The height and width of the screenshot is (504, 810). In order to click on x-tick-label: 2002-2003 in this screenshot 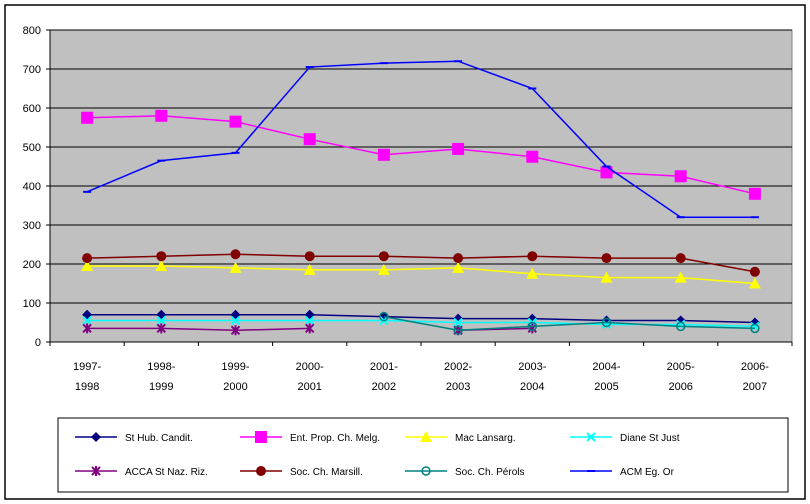, I will do `click(458, 377)`.